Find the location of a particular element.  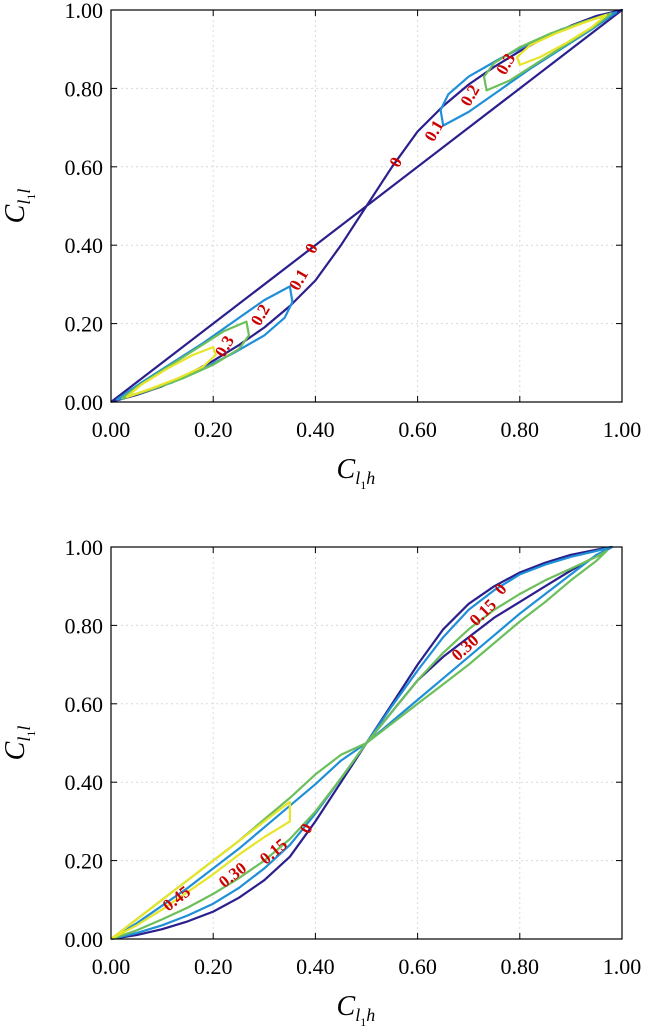

contour-line-0.45 is located at coordinates (200, 870).